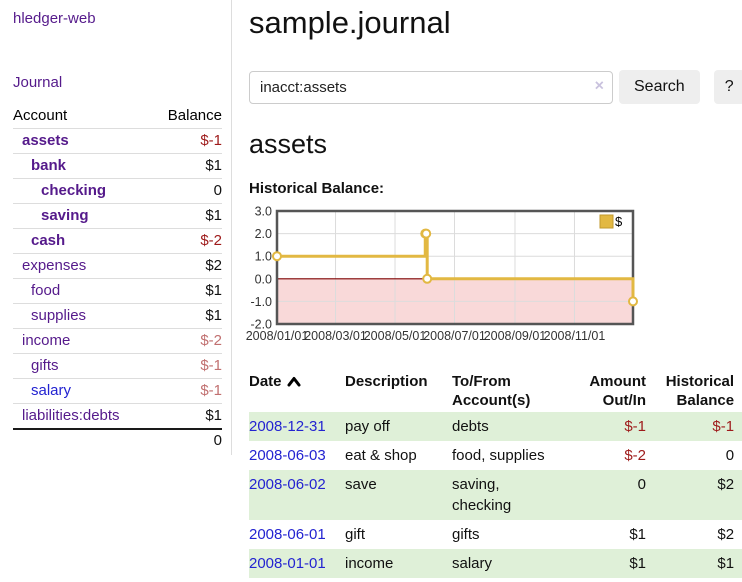 Image resolution: width=742 pixels, height=582 pixels. I want to click on svg-text: 0.0, so click(263, 279).